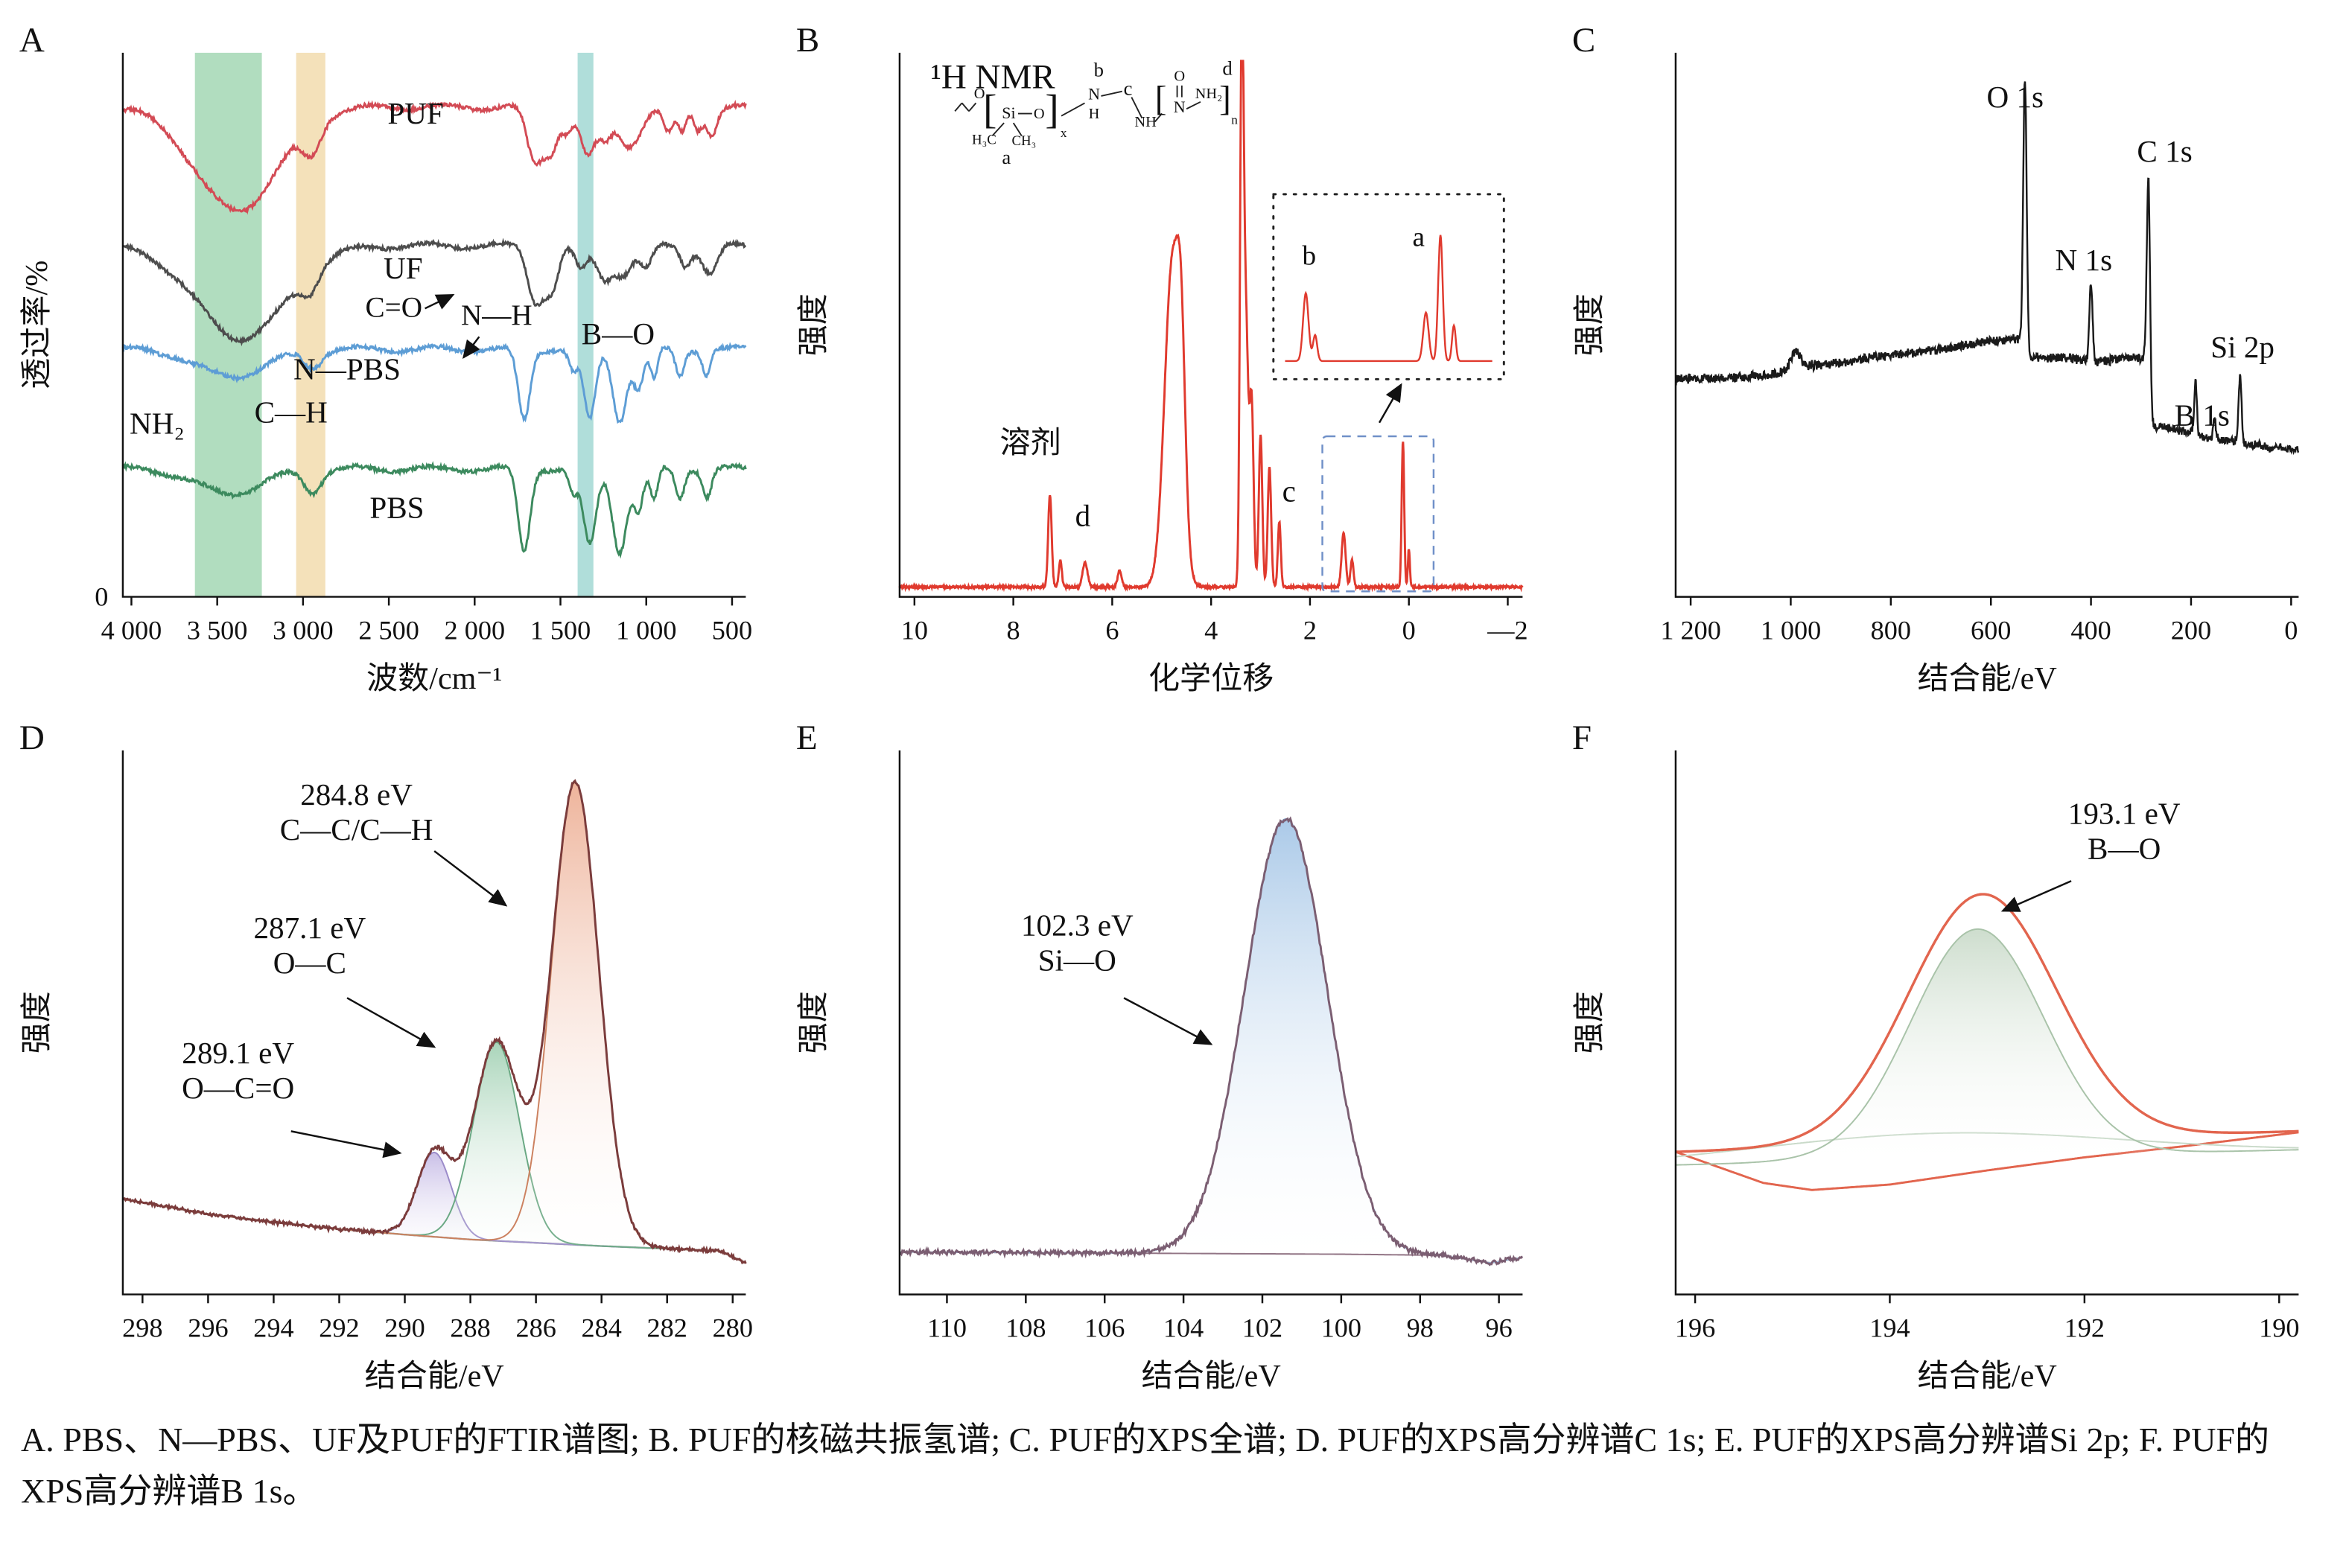  What do you see at coordinates (2124, 830) in the screenshot?
I see `annotation-0: 193.1 eV B—O` at bounding box center [2124, 830].